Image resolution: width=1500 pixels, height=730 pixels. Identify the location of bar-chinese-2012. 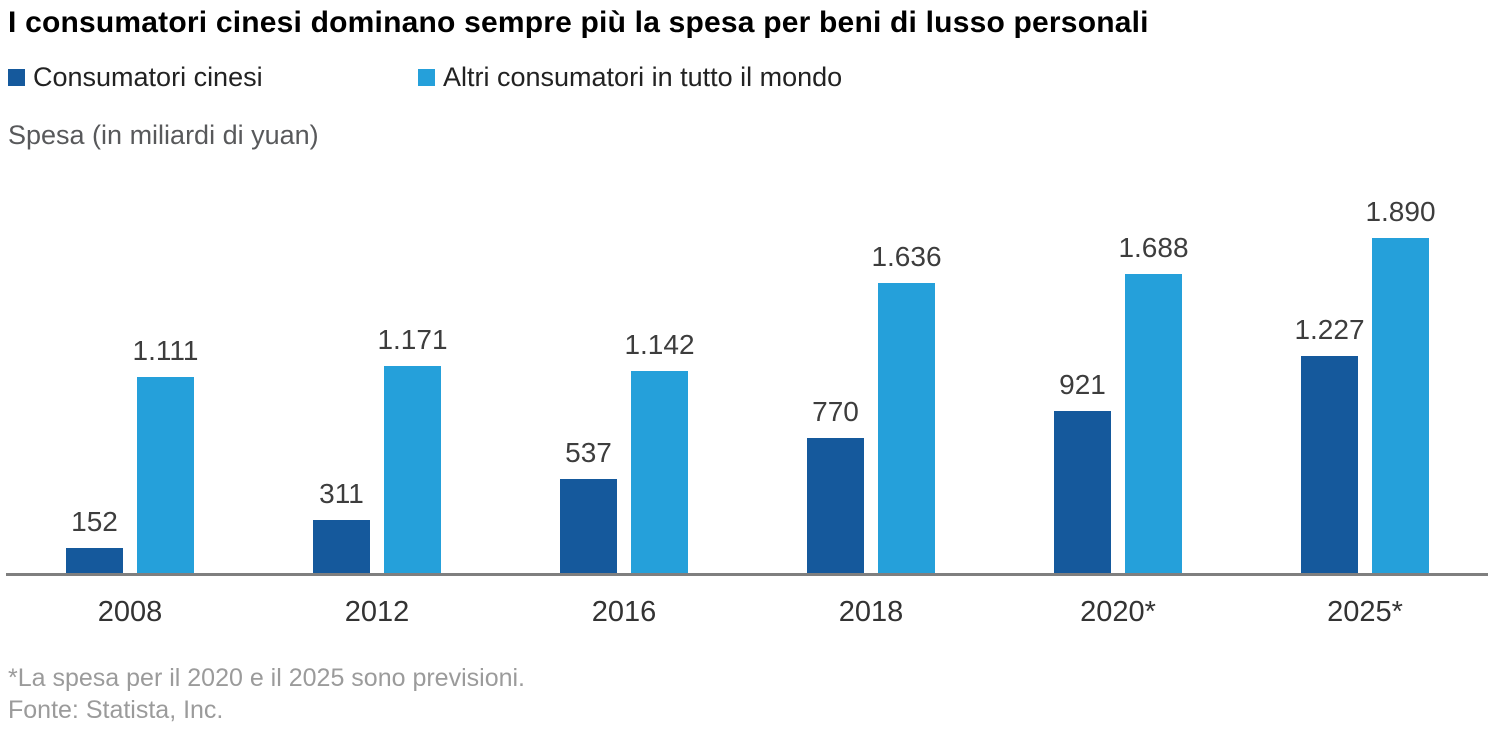
(341, 547).